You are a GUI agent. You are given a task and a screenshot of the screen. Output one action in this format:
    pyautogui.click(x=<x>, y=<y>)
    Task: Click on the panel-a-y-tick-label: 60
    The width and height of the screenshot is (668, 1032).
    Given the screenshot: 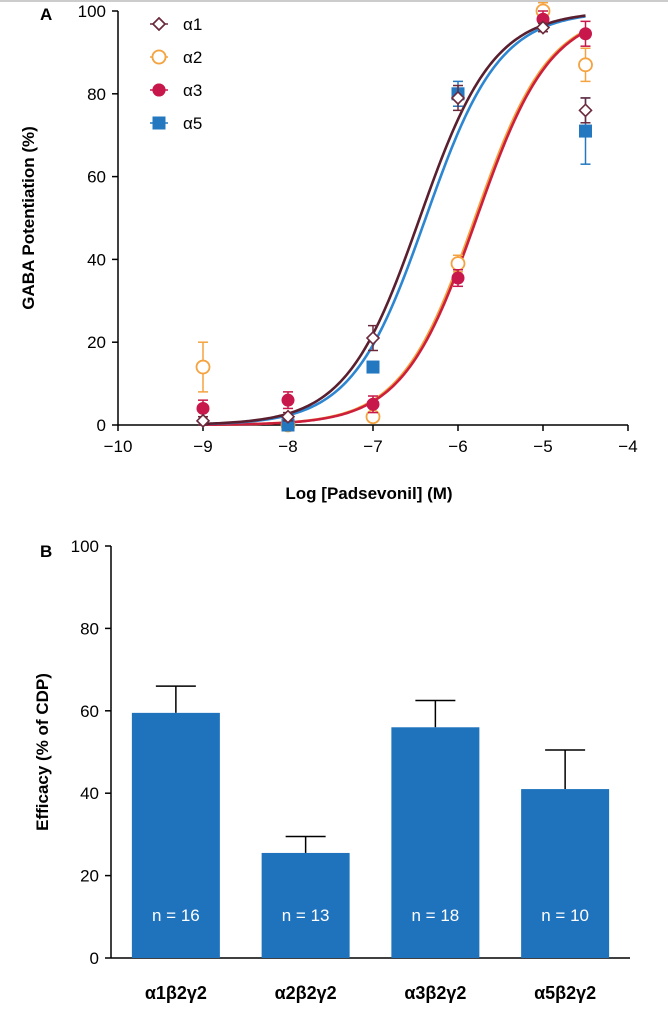 What is the action you would take?
    pyautogui.click(x=96, y=177)
    